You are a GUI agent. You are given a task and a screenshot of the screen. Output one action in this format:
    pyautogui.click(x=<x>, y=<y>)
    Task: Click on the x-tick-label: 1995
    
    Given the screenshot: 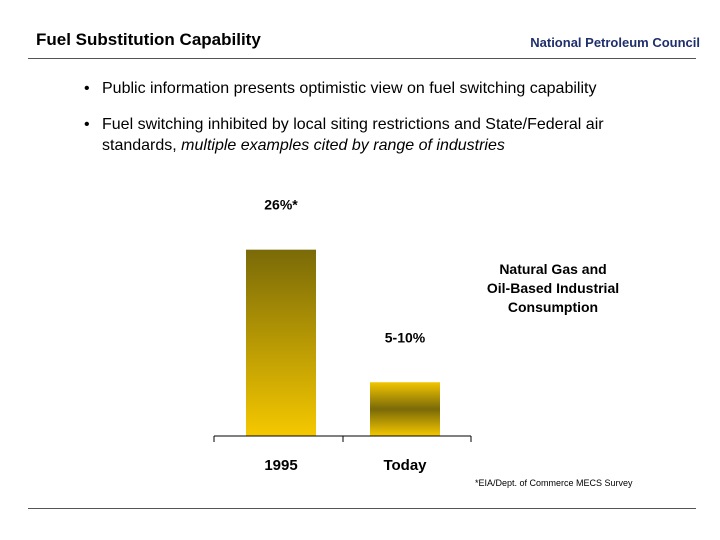 What is the action you would take?
    pyautogui.click(x=280, y=465)
    